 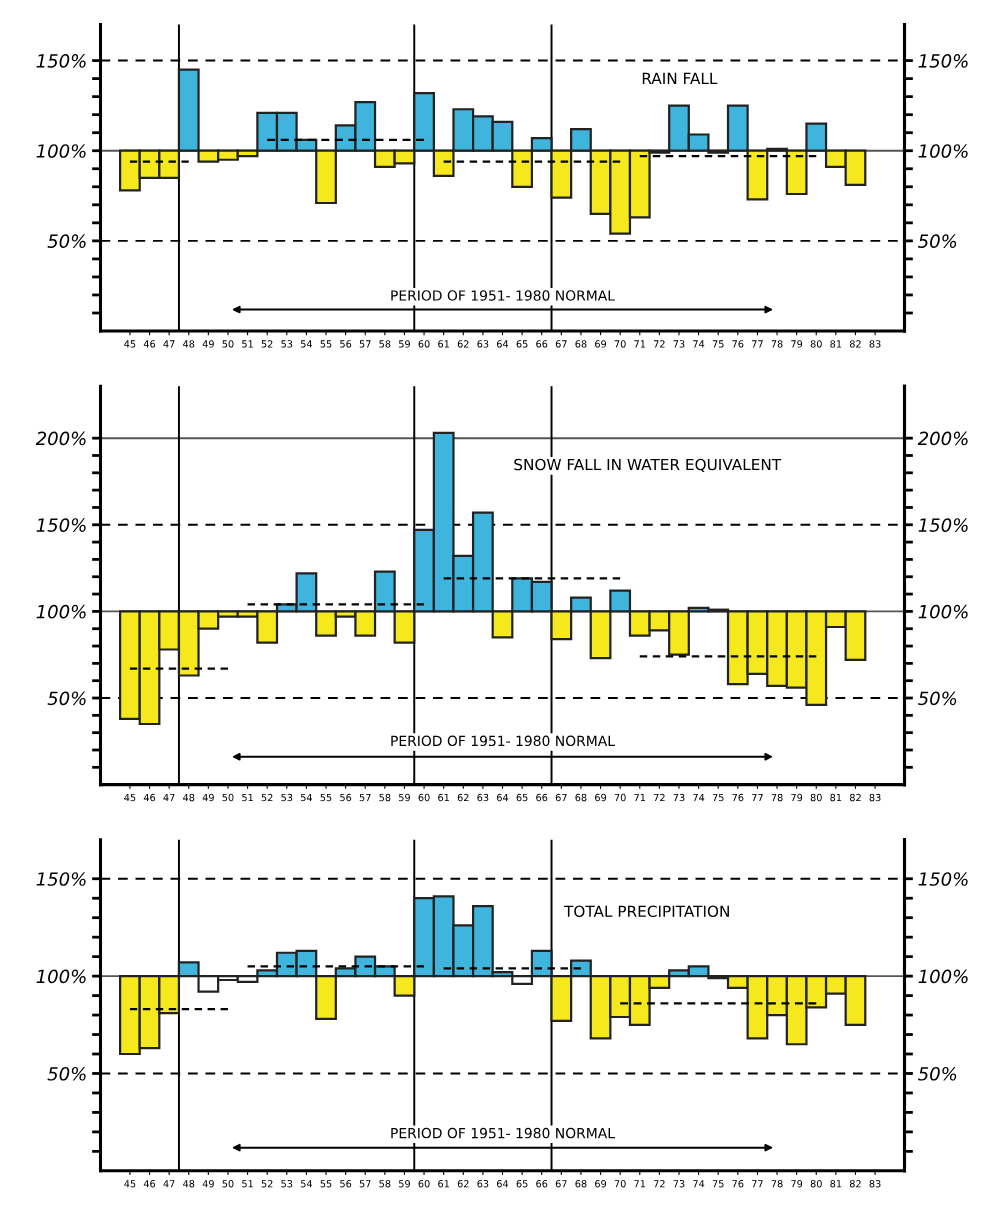 What do you see at coordinates (503, 295) in the screenshot?
I see `annotation: PERIOD OF 1951- 1980 NORMAL` at bounding box center [503, 295].